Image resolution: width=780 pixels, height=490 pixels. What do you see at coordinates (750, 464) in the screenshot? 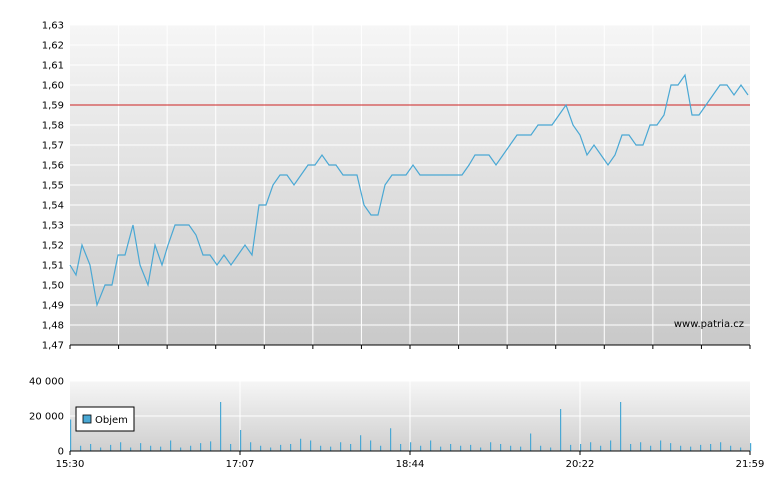
I see `time-tick-label: 21:59` at bounding box center [750, 464].